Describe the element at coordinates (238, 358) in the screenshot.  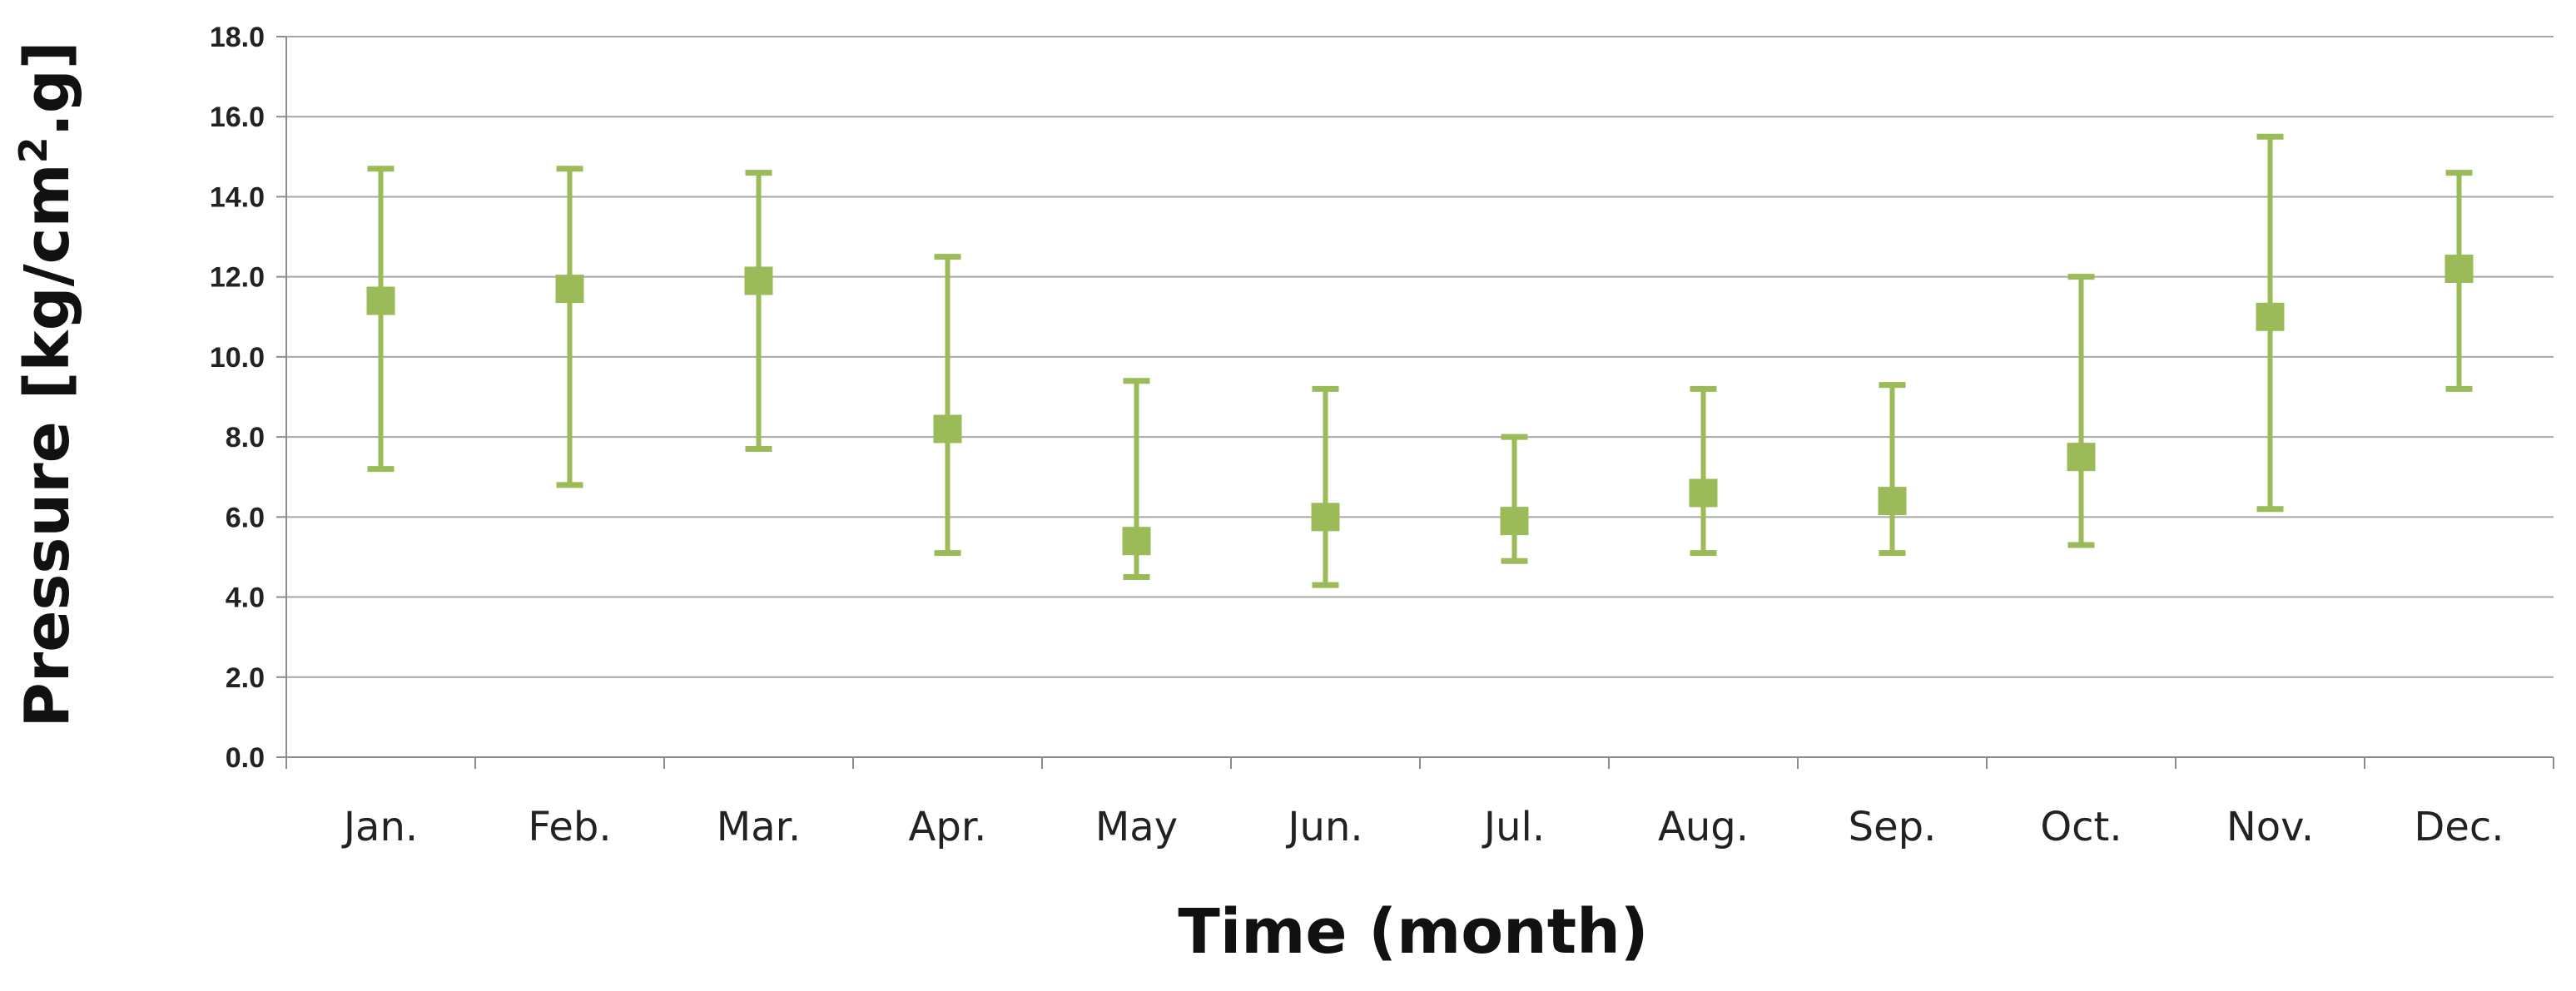
I see `y-tick-label: 10.0` at that location.